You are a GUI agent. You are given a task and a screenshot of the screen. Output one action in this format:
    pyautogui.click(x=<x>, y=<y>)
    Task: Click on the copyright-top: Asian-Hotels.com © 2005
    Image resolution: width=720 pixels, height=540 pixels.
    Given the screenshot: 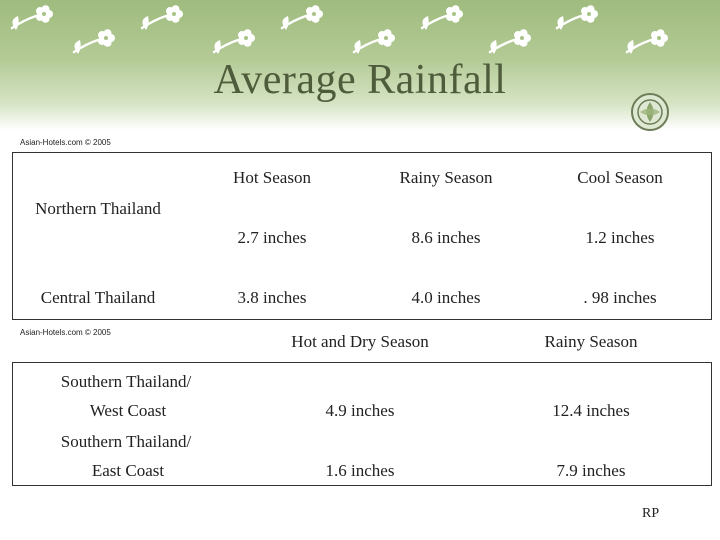 What is the action you would take?
    pyautogui.click(x=65, y=142)
    